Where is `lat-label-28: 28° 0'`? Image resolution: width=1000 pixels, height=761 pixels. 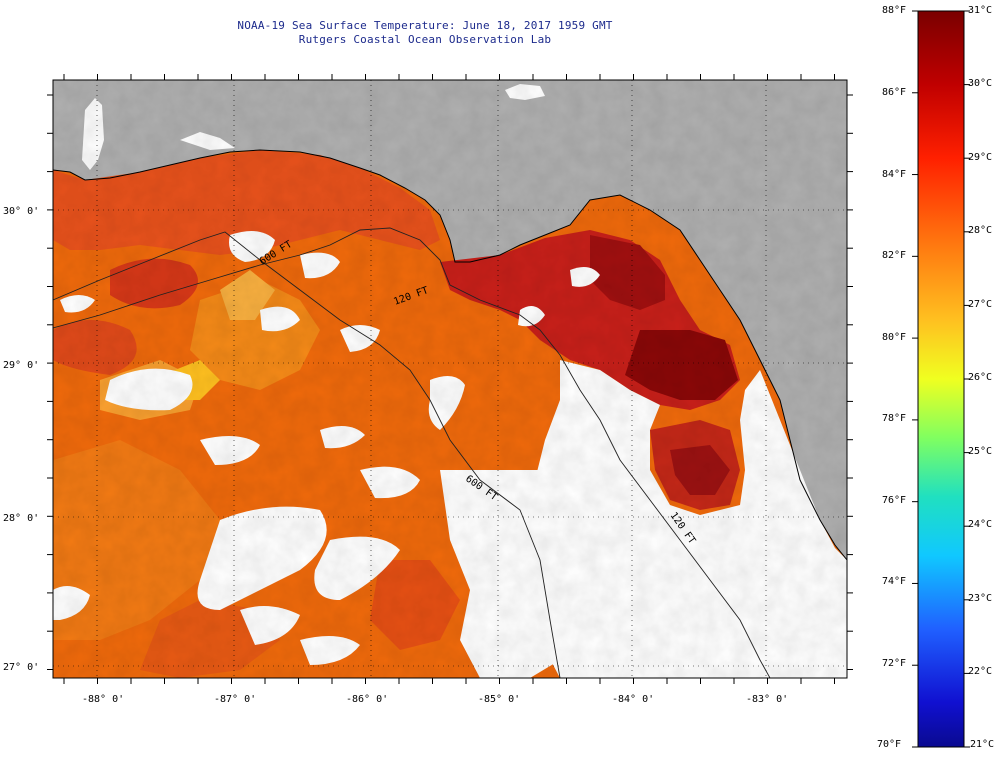
lat-label-28: 28° 0' is located at coordinates (21, 518).